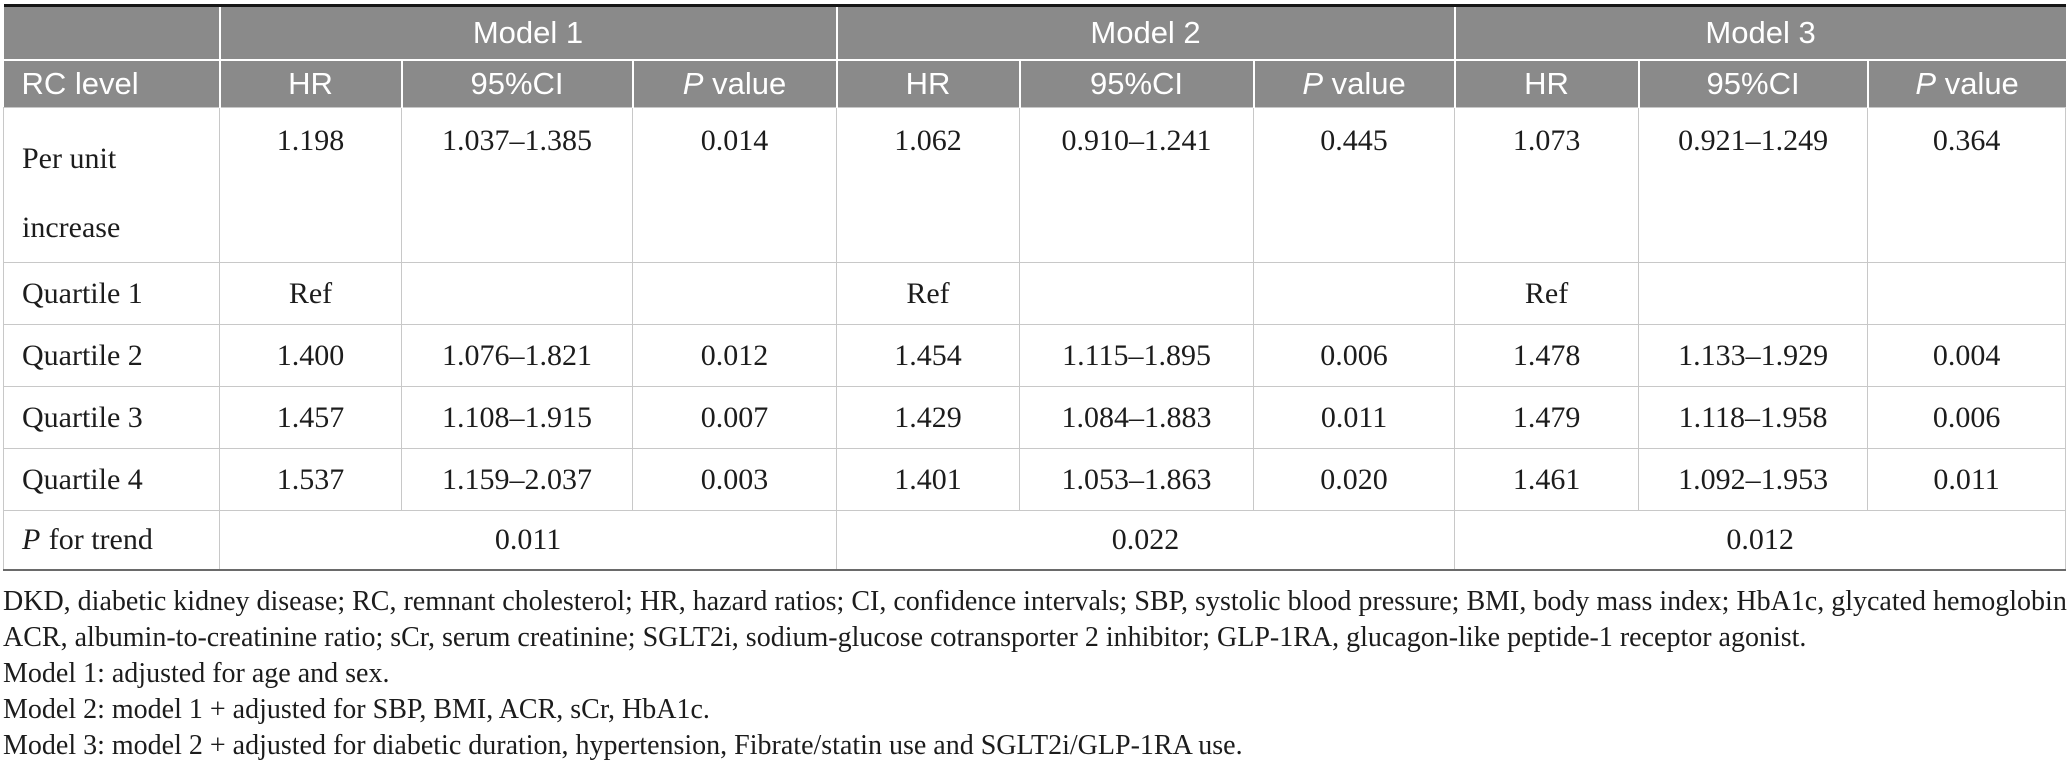 The image size is (2068, 764). What do you see at coordinates (517, 417) in the screenshot?
I see `data-cell: 1.108–1.915` at bounding box center [517, 417].